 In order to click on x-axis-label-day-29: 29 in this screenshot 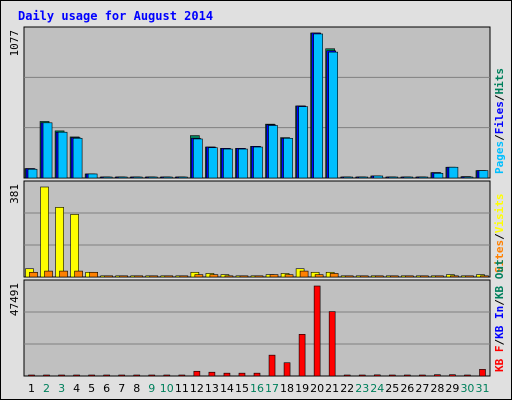, I will do `click(452, 388)`.